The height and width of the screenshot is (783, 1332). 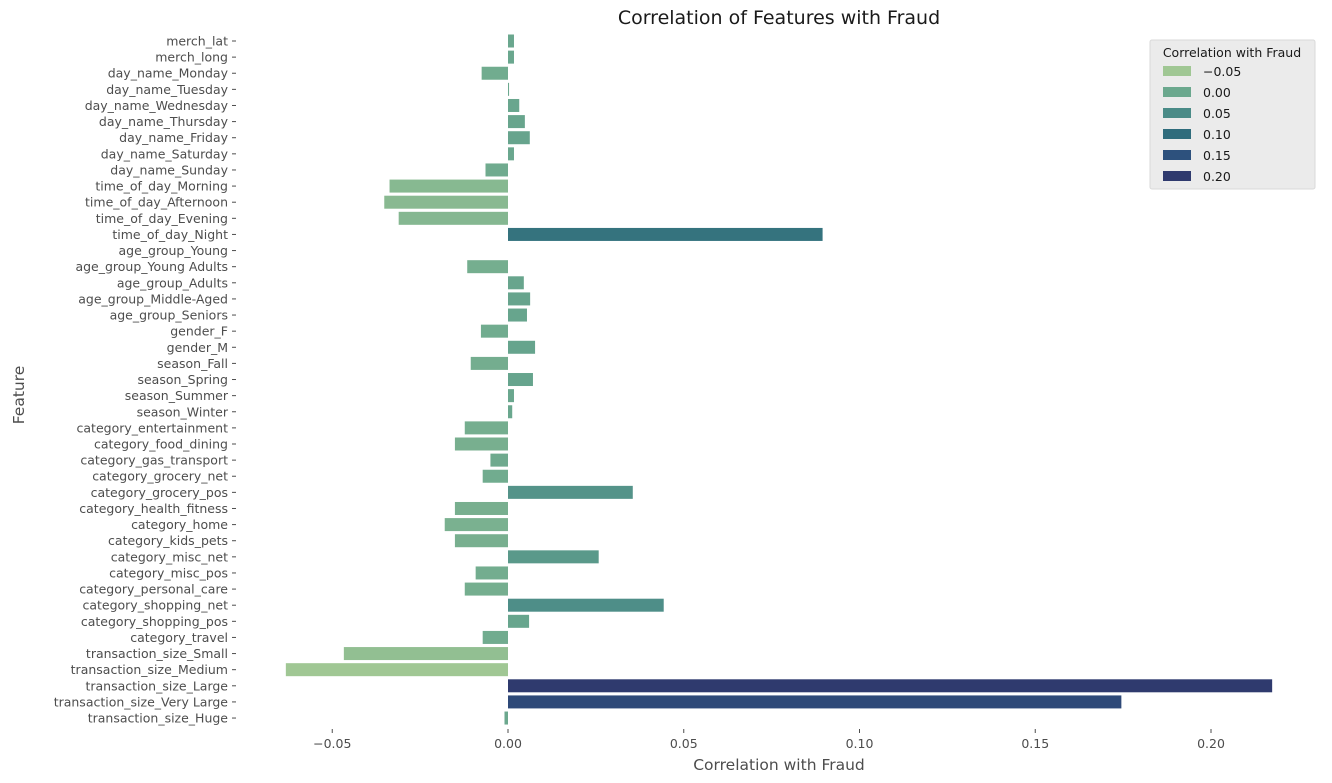 I want to click on y-tick-label: category_shopping_pos, so click(x=154, y=621).